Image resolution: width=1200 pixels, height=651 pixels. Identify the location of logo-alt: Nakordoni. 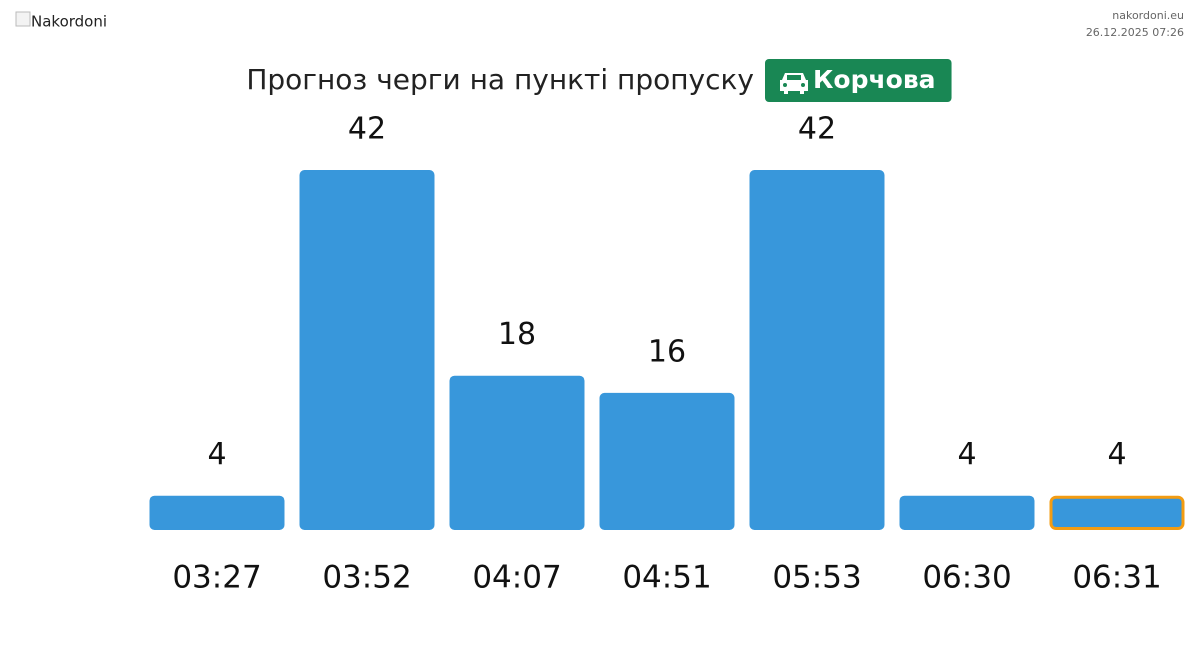
(69, 22).